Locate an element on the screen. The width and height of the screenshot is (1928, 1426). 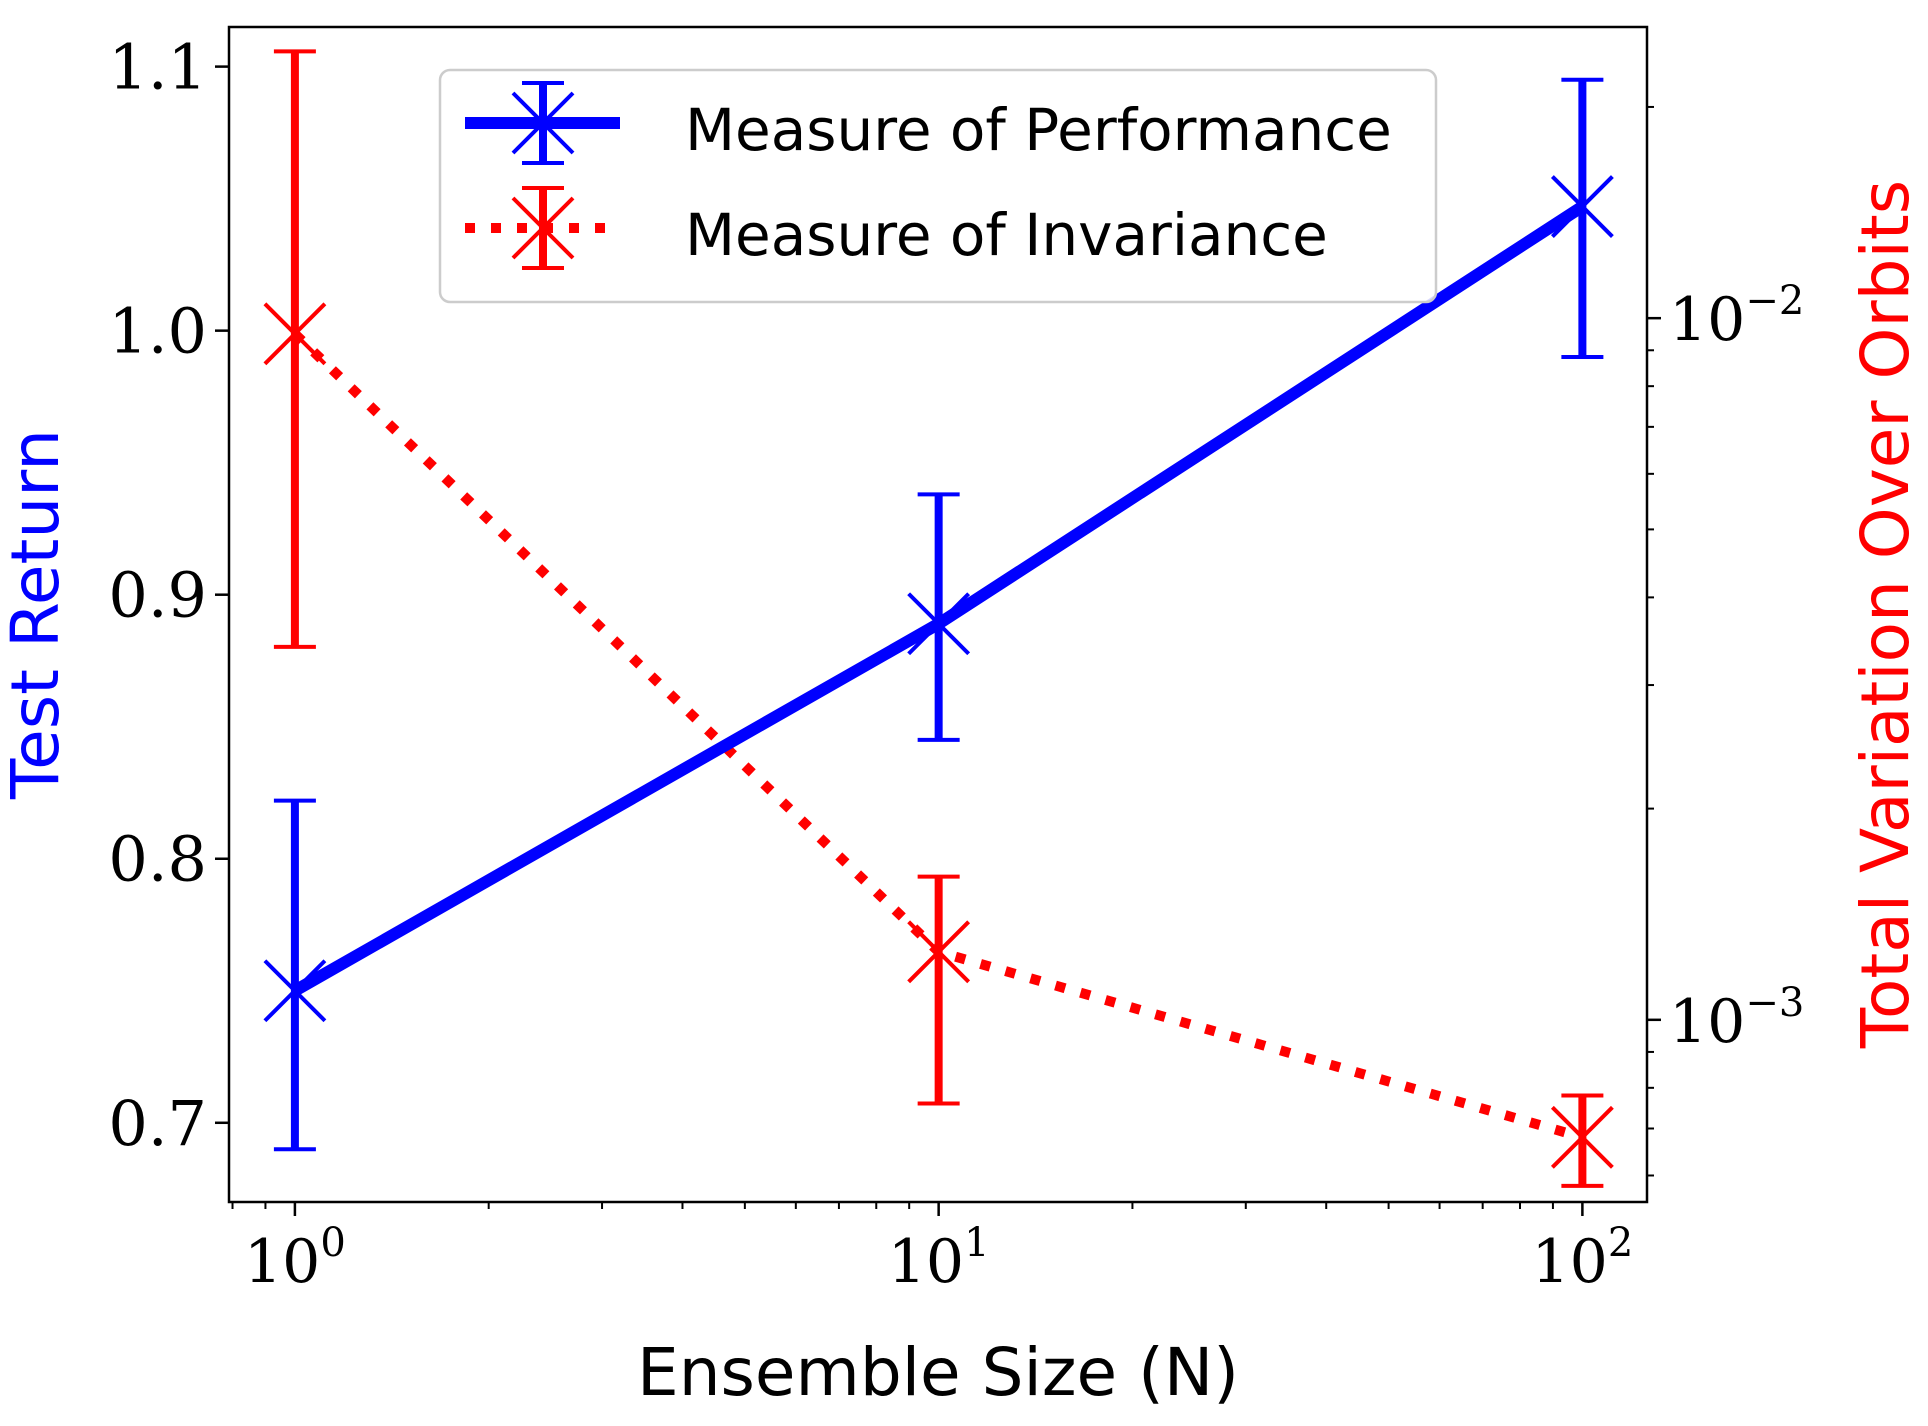
left-y-tick-label: 0.8 is located at coordinates (157, 859).